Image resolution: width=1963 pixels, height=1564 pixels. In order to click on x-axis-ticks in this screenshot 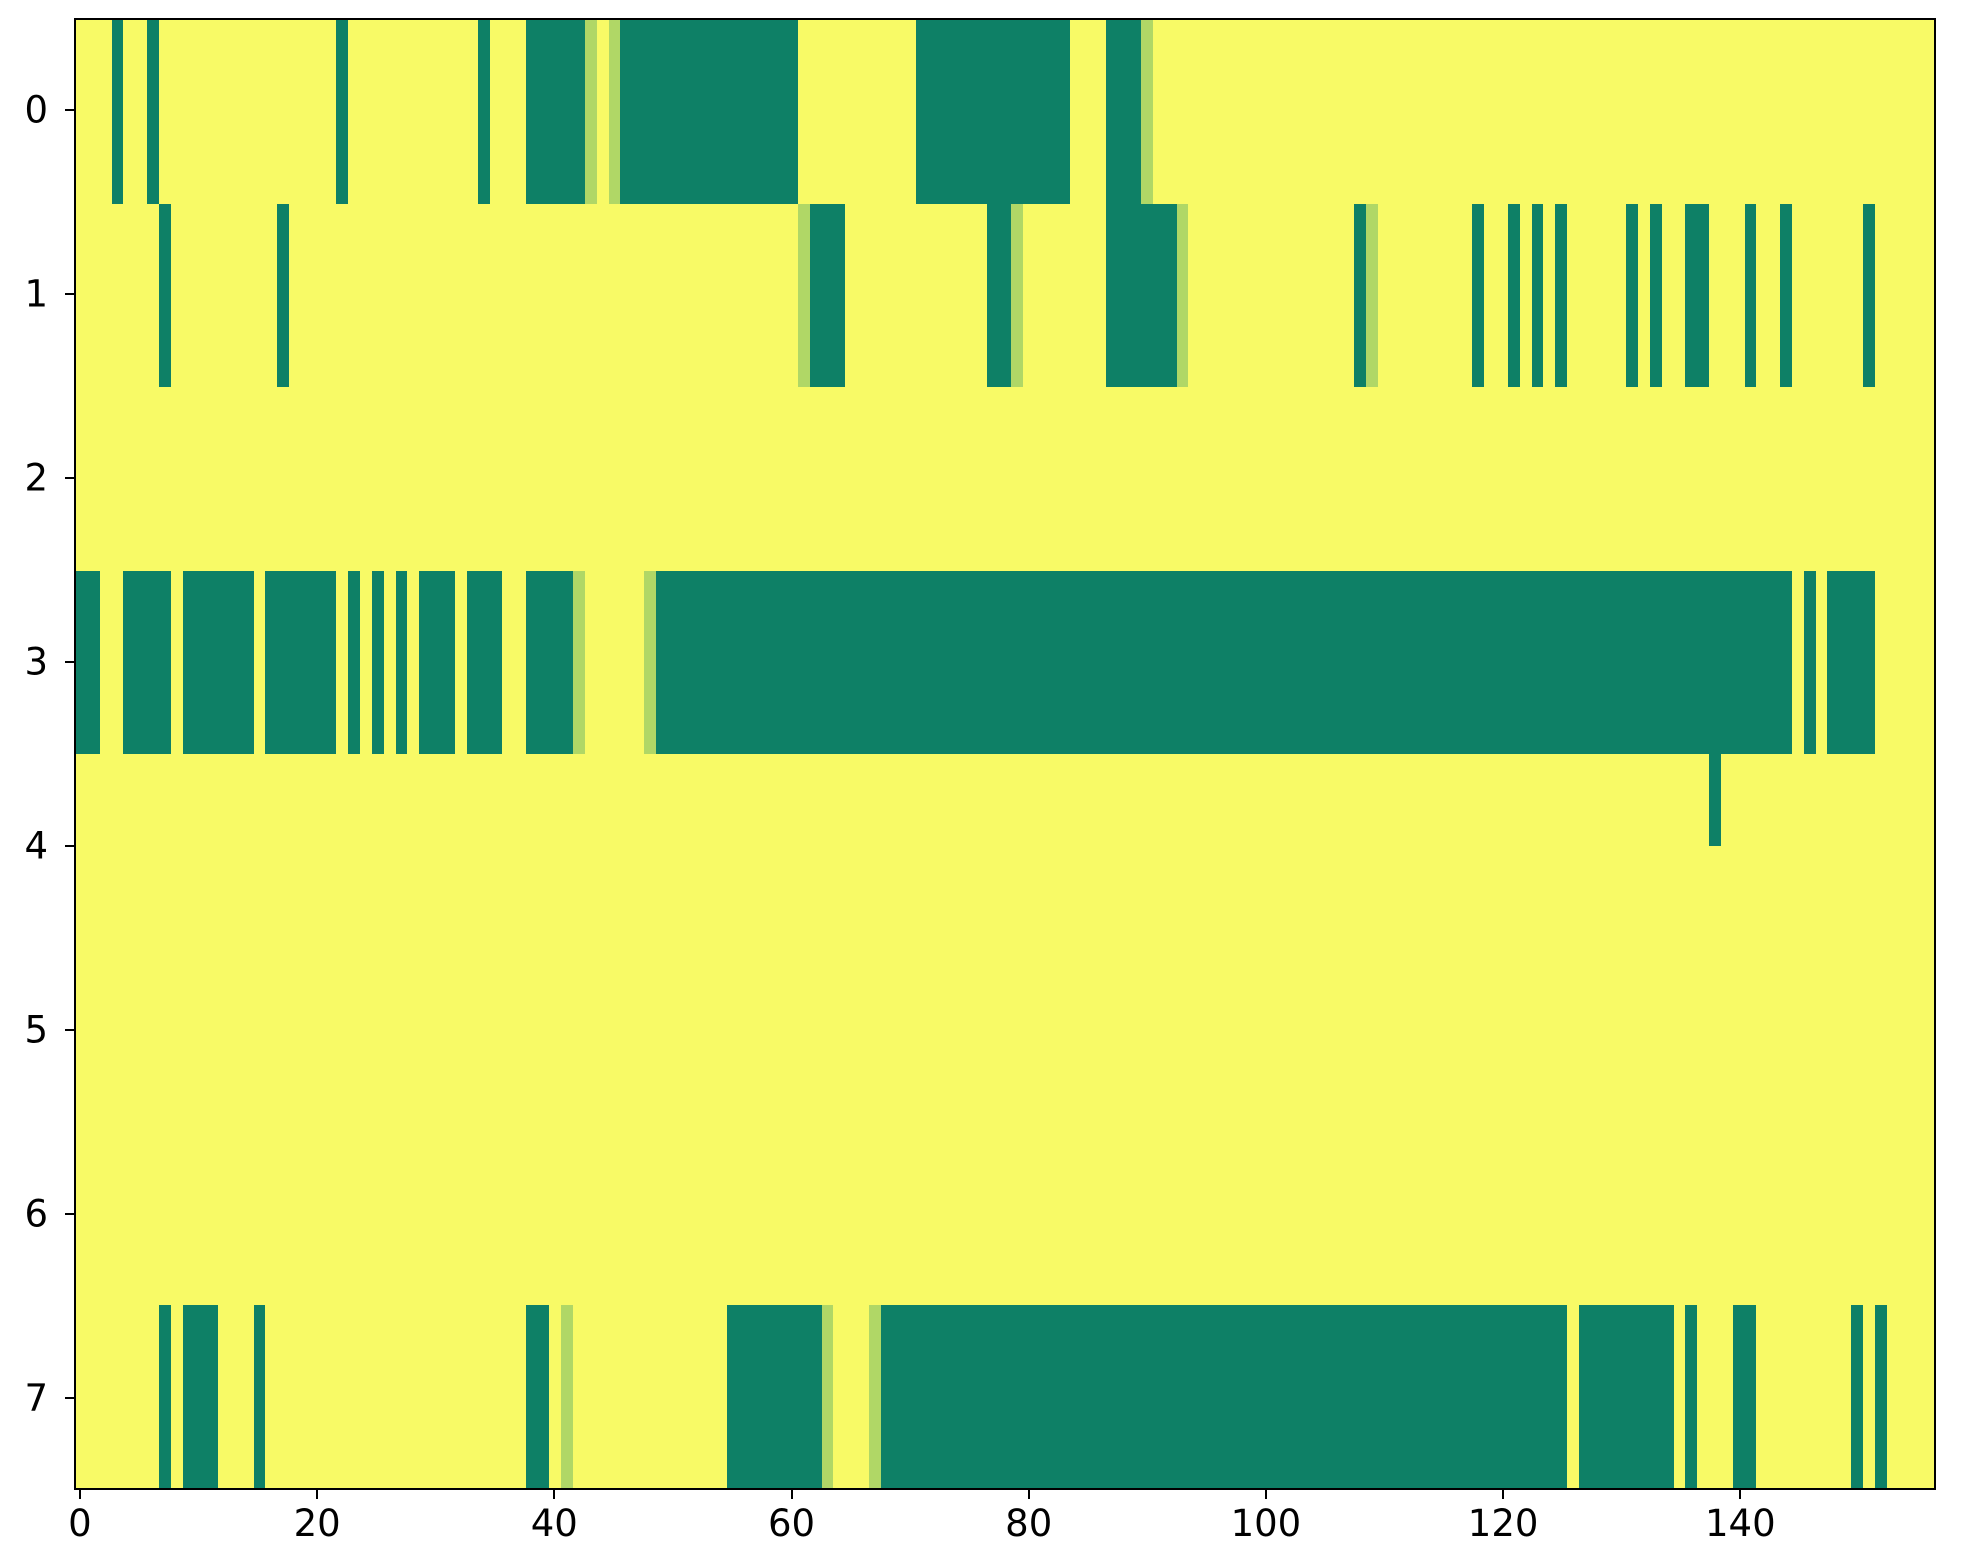, I will do `click(1005, 1495)`.